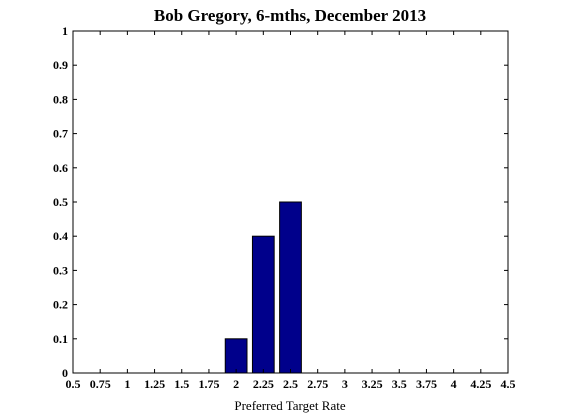  I want to click on y-tick-label: 0.1, so click(60, 339).